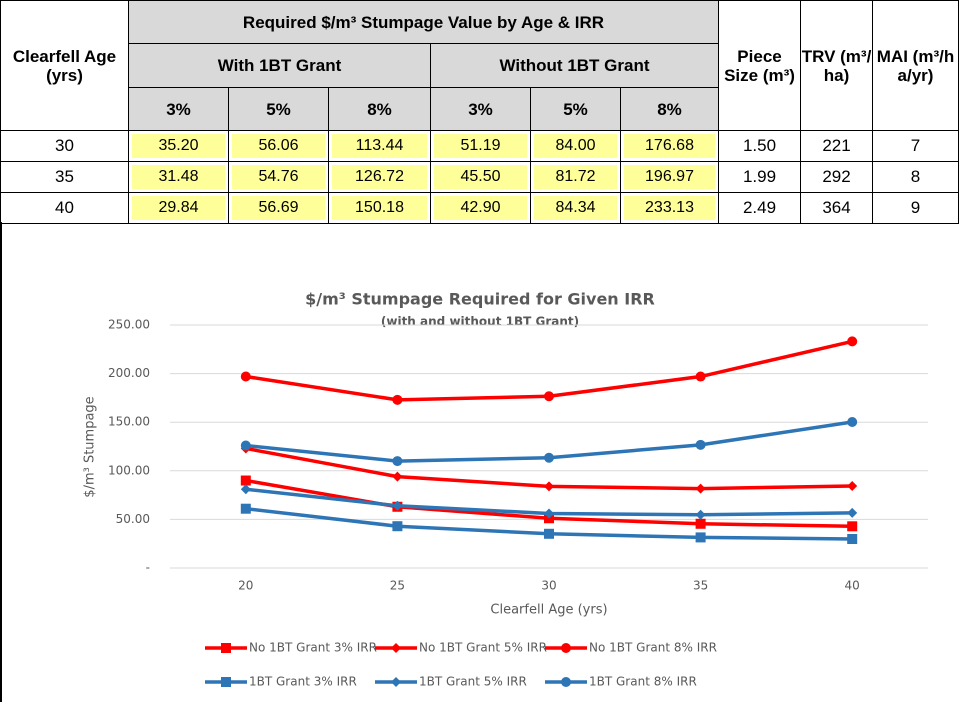 The image size is (960, 702). I want to click on x-tick-label: 30, so click(548, 586).